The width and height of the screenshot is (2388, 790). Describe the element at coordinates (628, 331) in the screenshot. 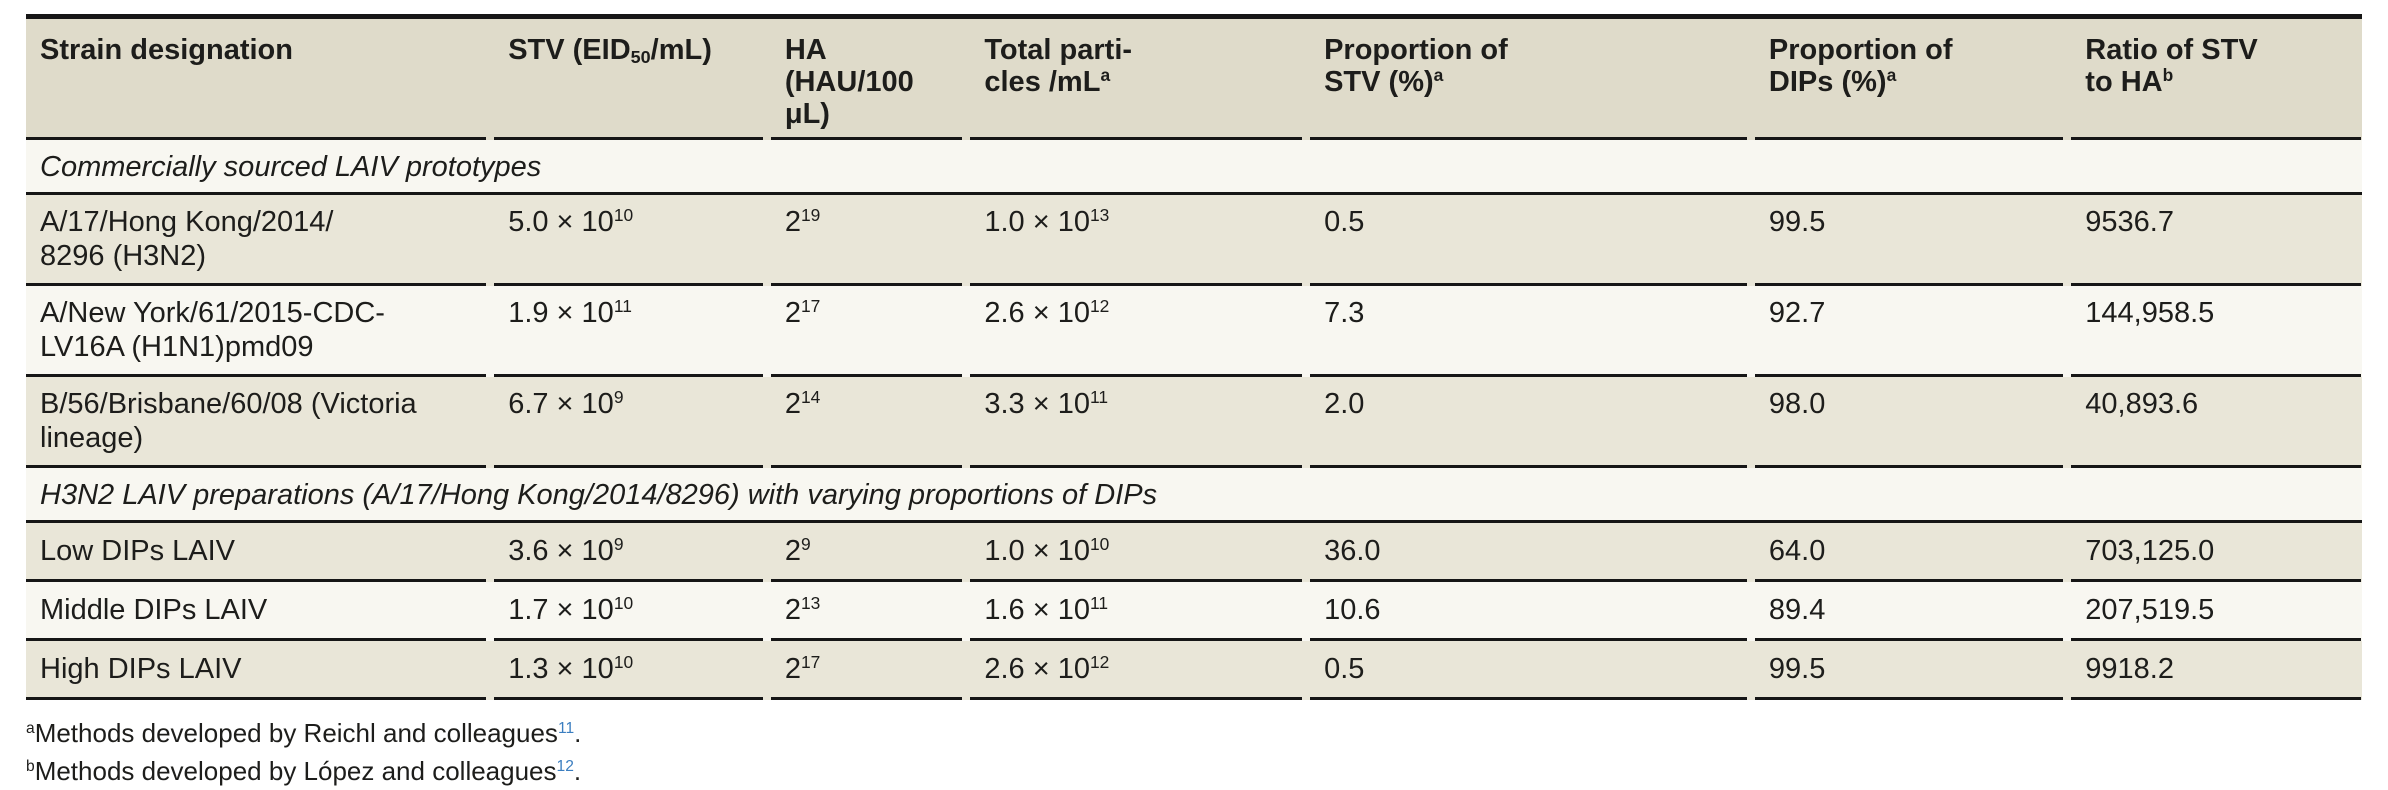

I see `cell-stv: 1.9 × 10¹¹` at that location.